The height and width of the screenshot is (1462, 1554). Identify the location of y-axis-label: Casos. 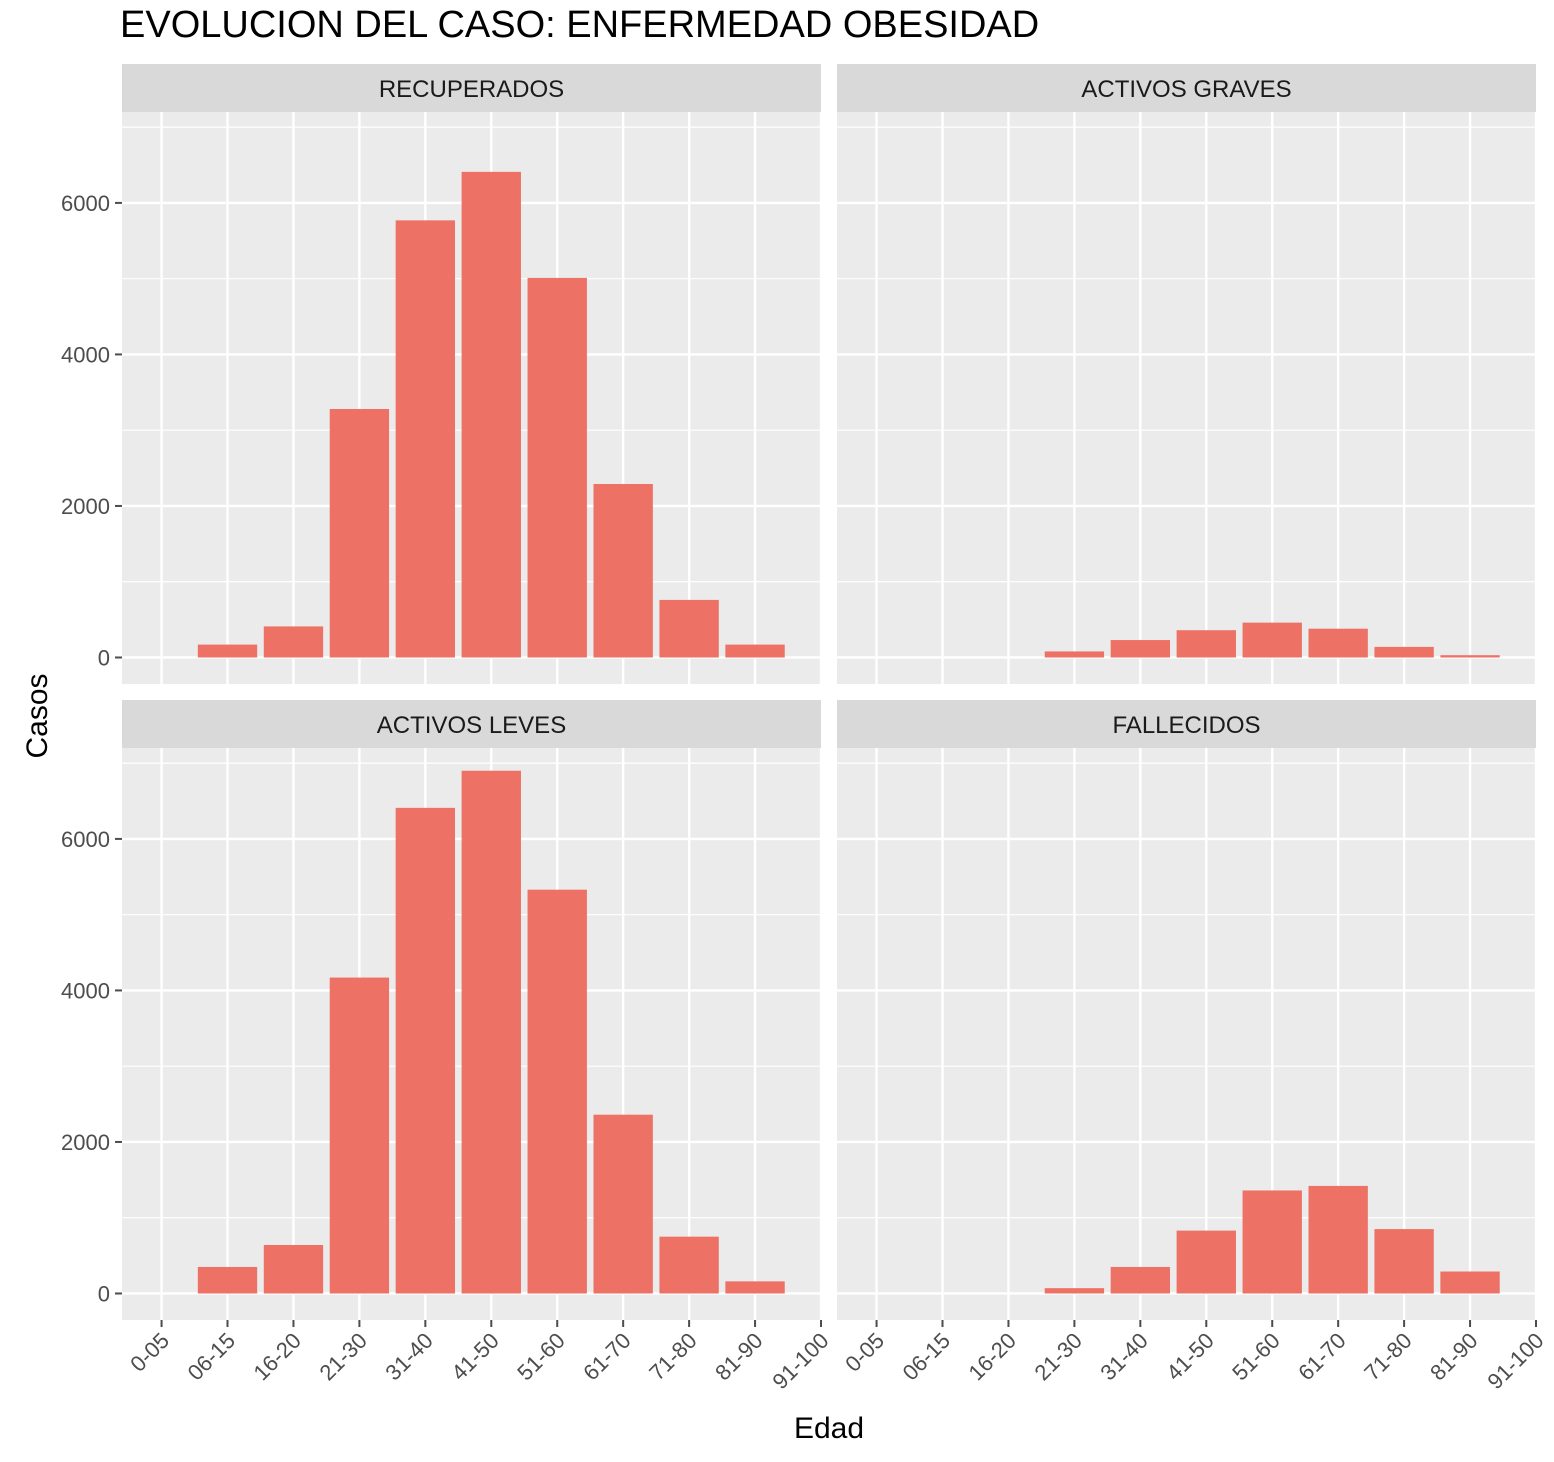
(37, 716).